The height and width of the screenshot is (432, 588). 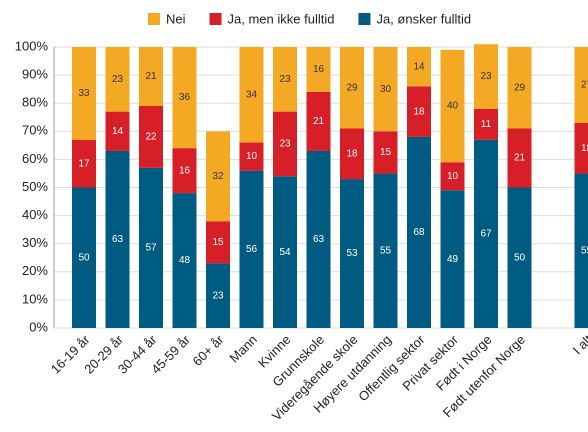 I want to click on y-tick-label: 20%, so click(x=35, y=270).